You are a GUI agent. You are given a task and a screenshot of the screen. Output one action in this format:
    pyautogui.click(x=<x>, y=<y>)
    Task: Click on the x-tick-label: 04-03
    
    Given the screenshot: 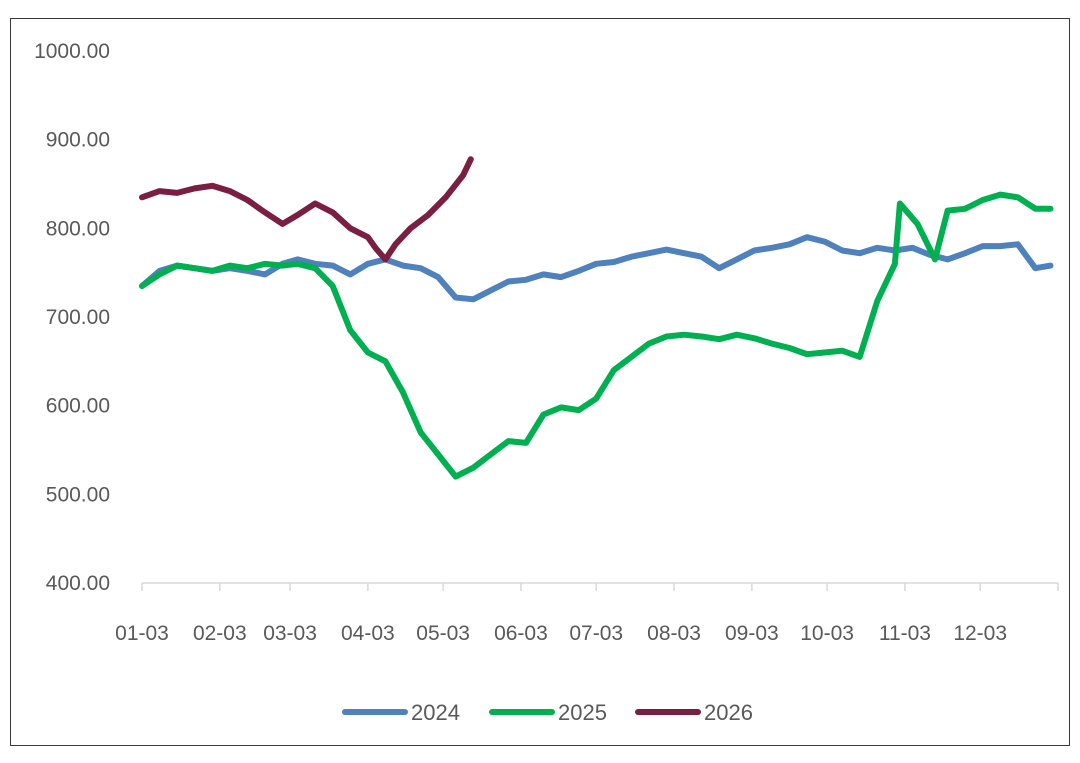 What is the action you would take?
    pyautogui.click(x=368, y=633)
    